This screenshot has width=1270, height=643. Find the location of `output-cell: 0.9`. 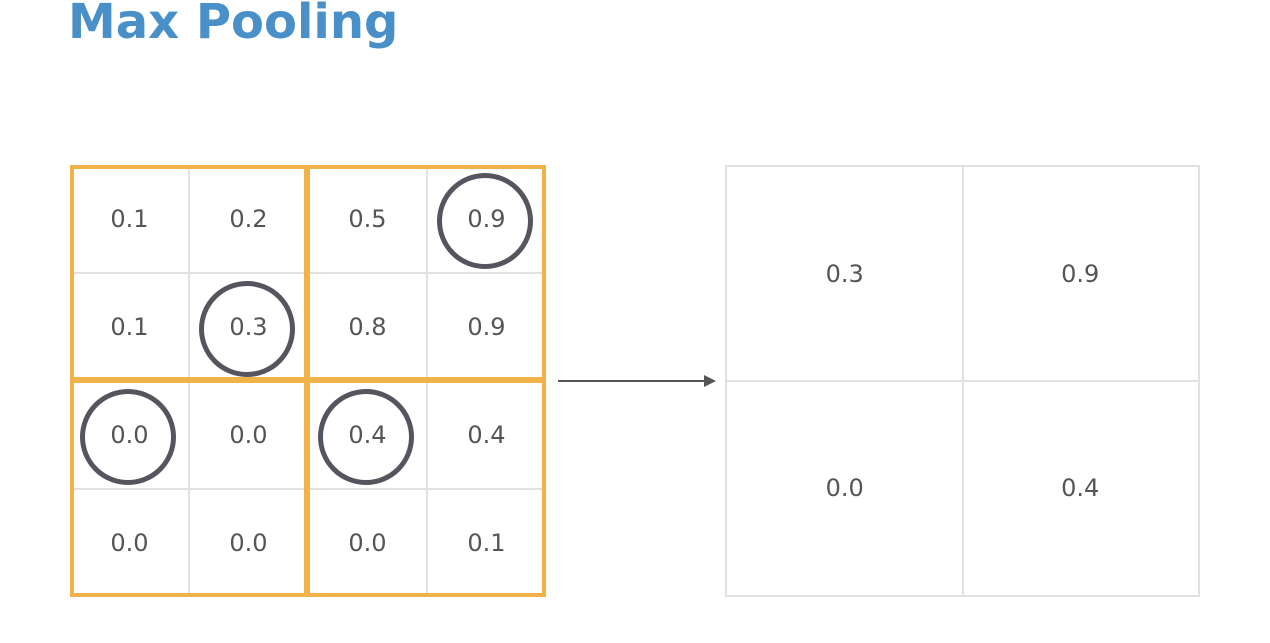

output-cell: 0.9 is located at coordinates (1080, 274).